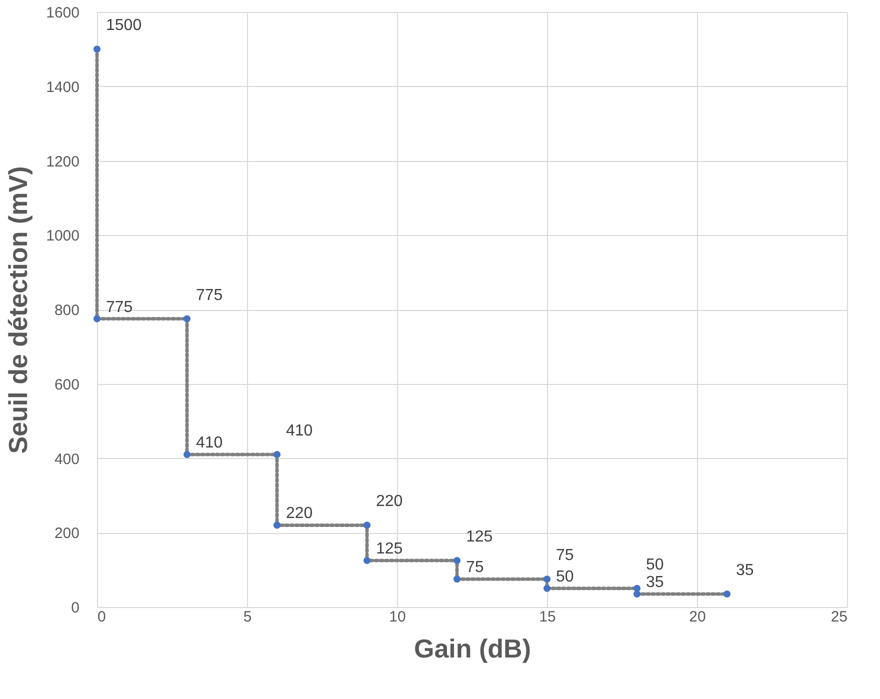 The image size is (880, 699). What do you see at coordinates (63, 13) in the screenshot?
I see `y-tick-label: 1600` at bounding box center [63, 13].